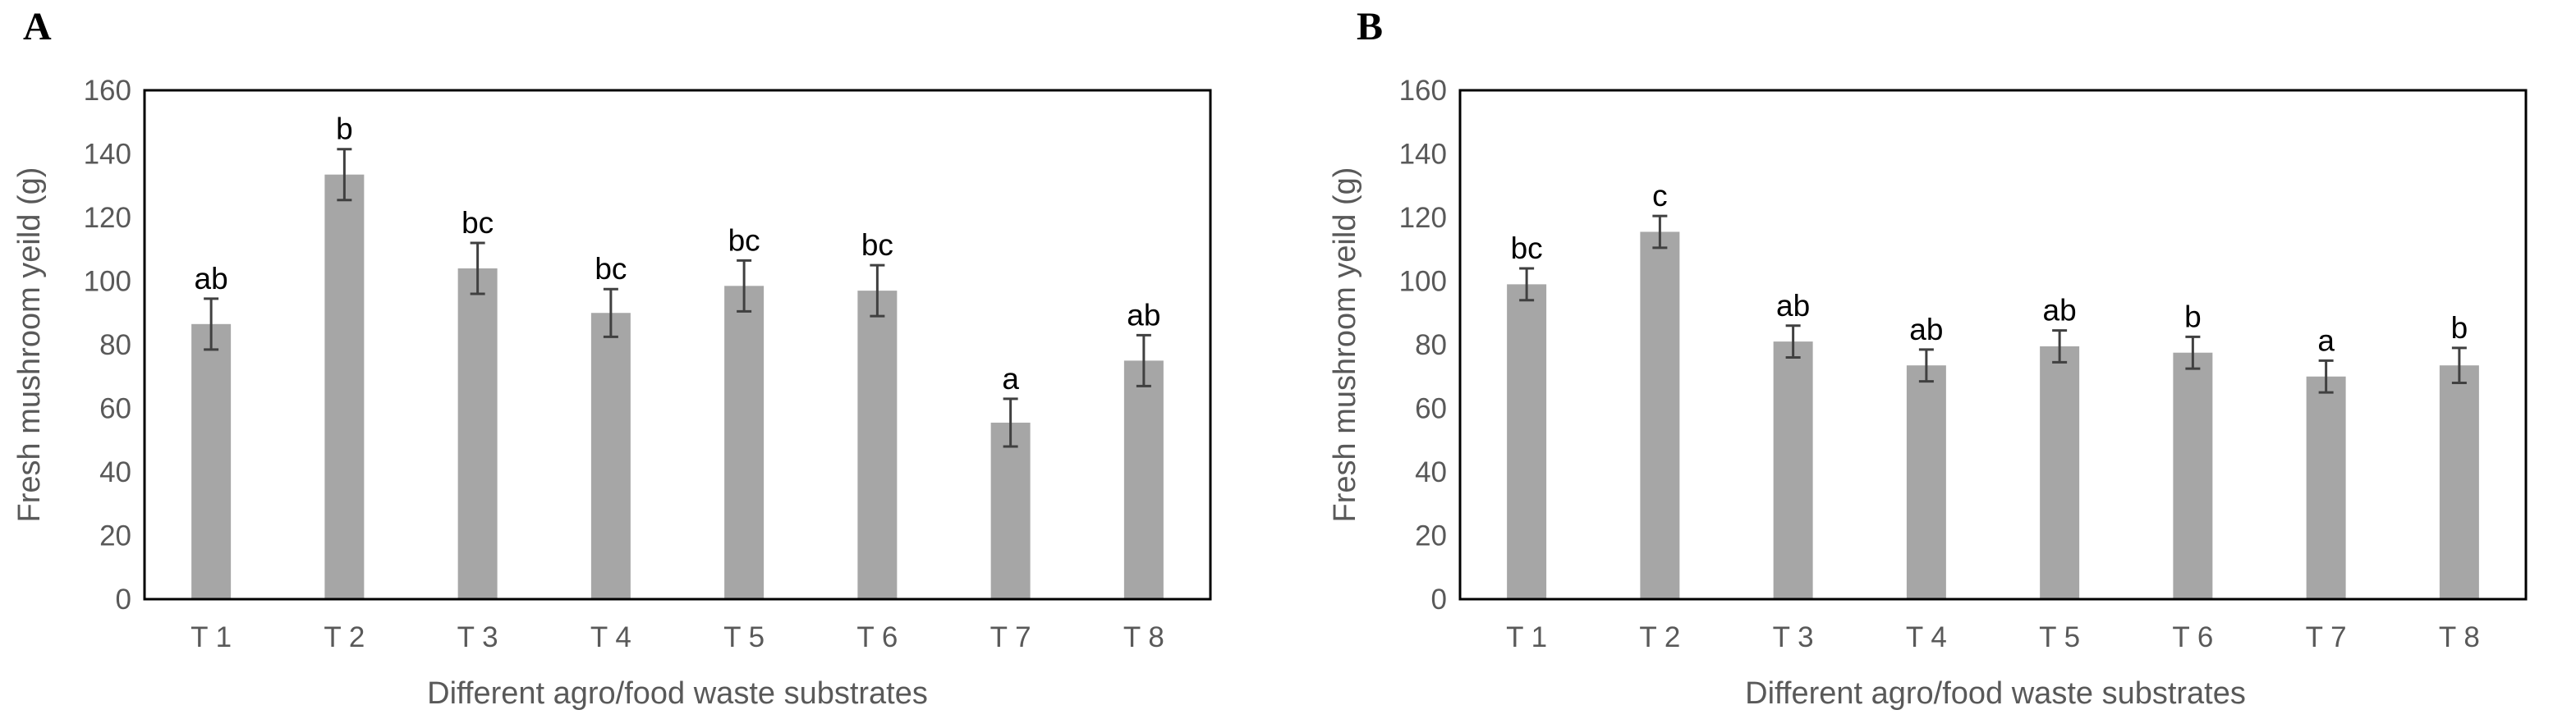  Describe the element at coordinates (37, 26) in the screenshot. I see `panel-letter: A` at that location.